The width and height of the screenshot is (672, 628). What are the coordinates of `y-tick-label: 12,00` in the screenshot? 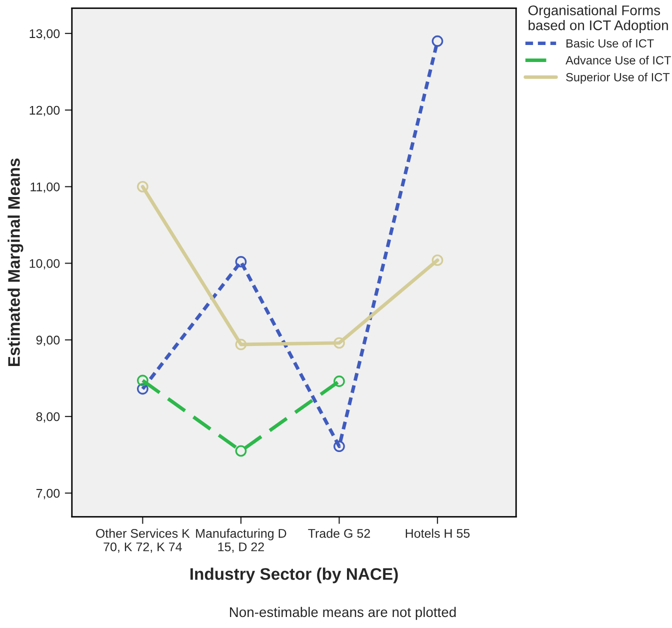 It's located at (45, 111).